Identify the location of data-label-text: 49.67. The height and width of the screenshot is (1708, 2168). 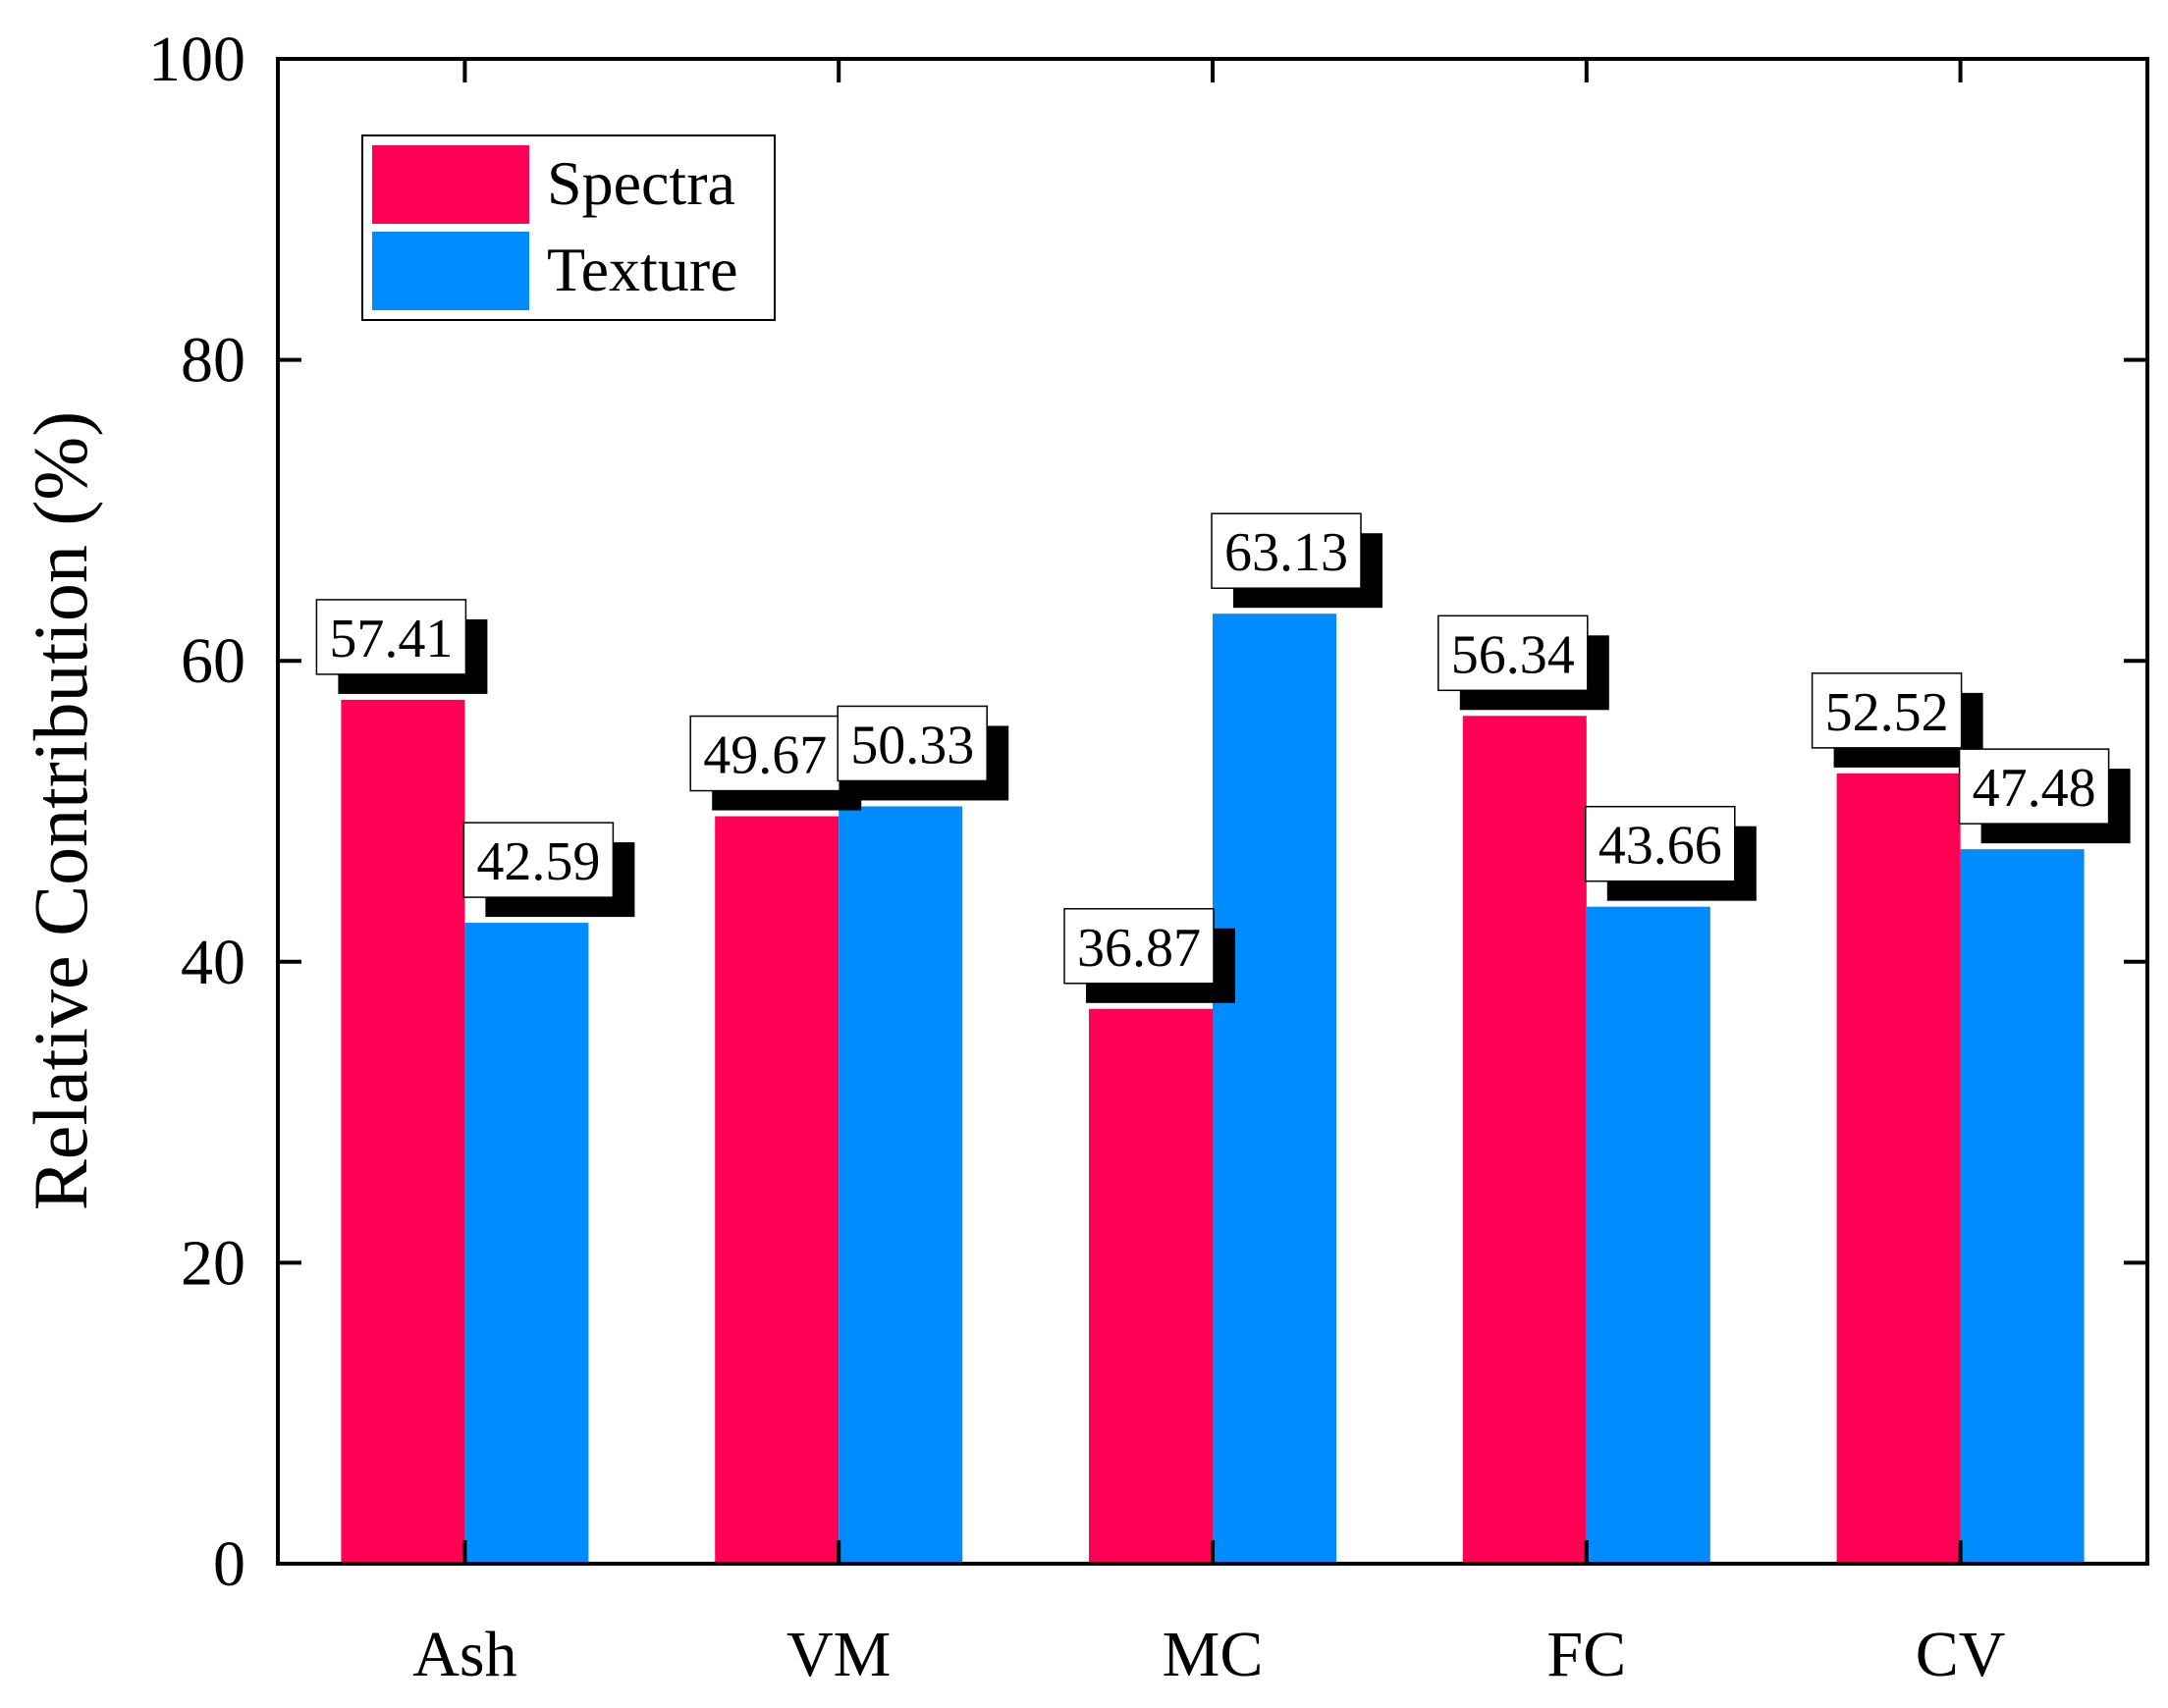
(765, 755).